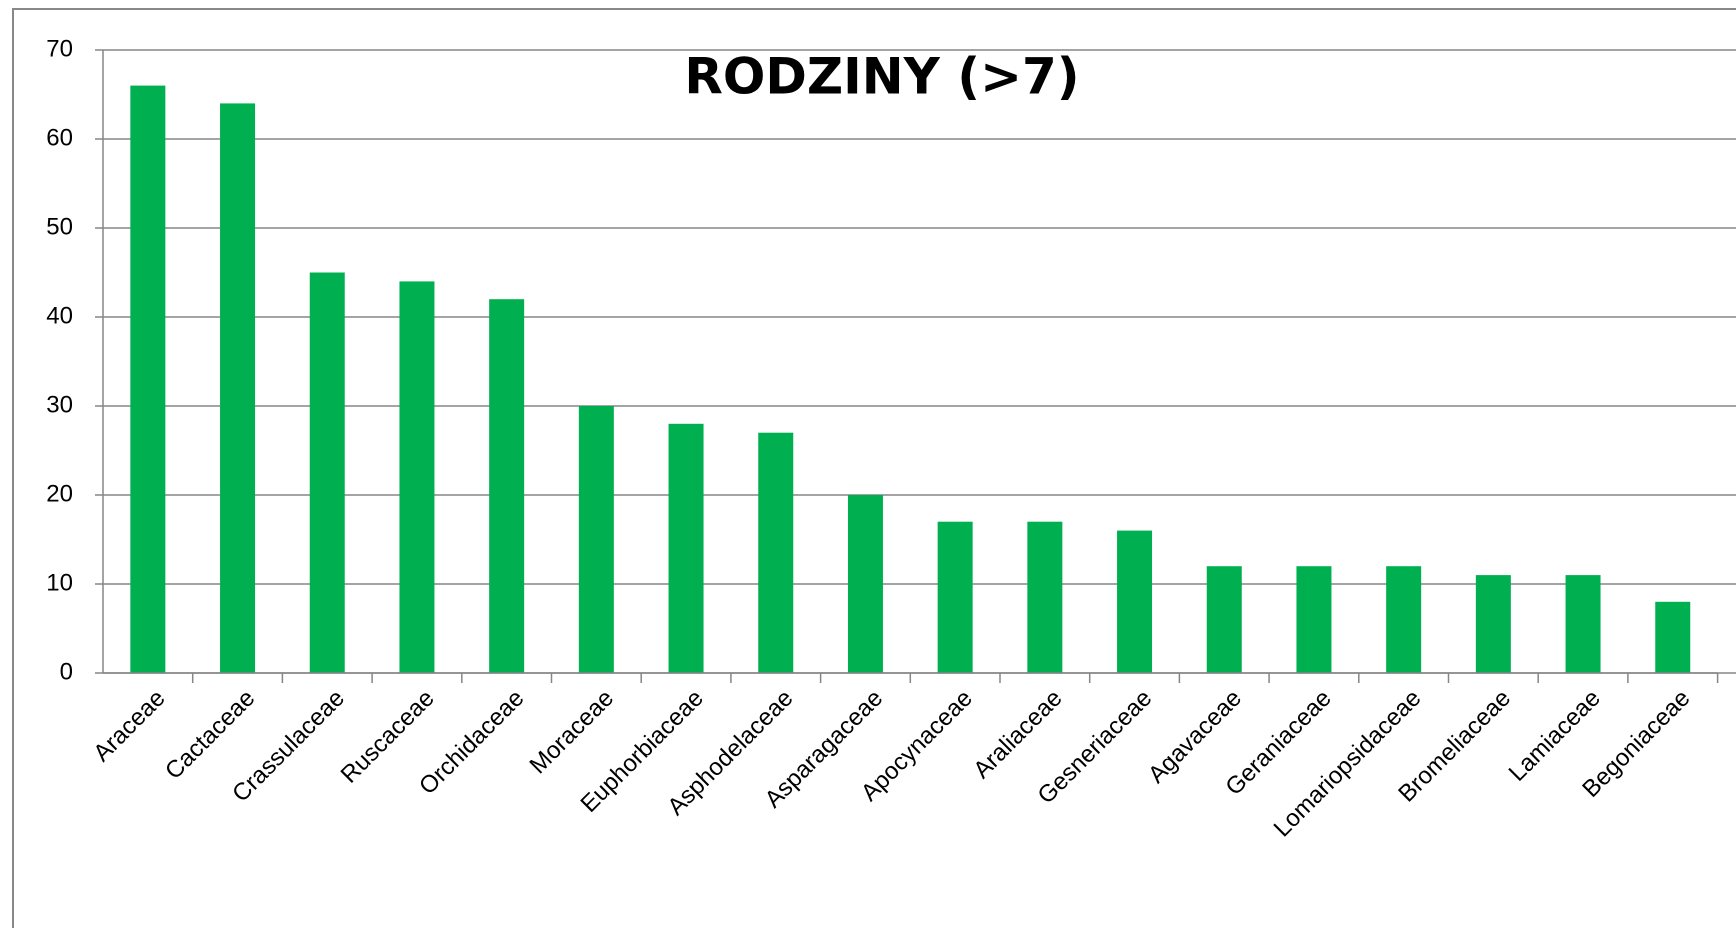  I want to click on y-tick-label: 20, so click(59, 493).